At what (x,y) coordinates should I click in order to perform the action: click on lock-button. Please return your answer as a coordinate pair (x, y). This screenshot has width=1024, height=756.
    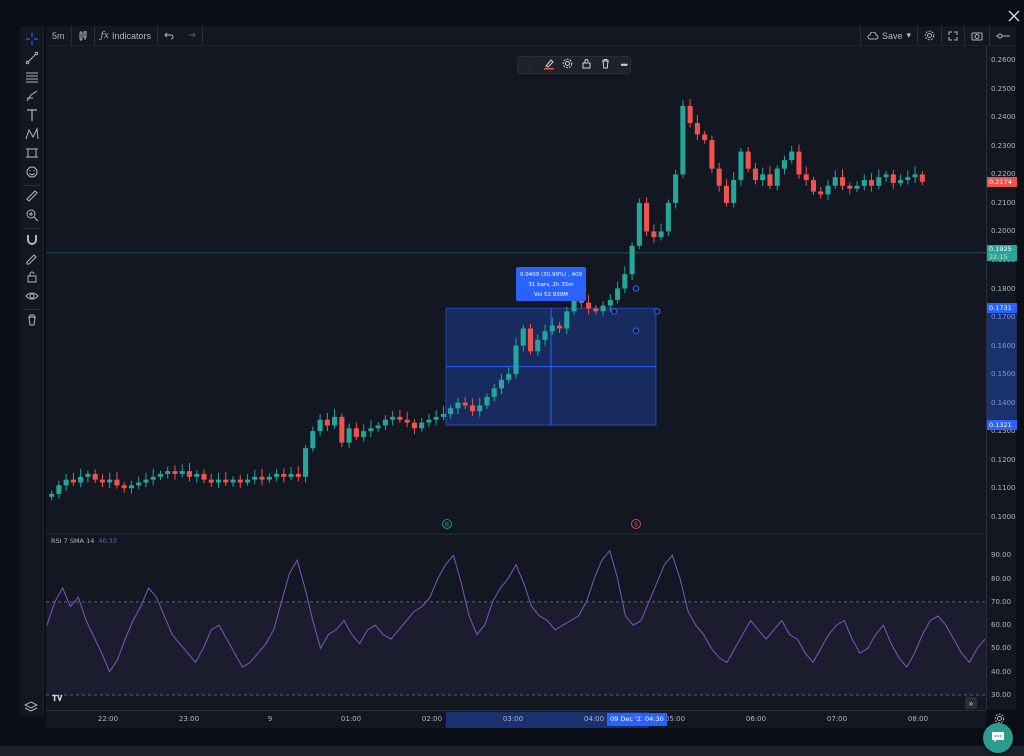
    Looking at the image, I should click on (586, 65).